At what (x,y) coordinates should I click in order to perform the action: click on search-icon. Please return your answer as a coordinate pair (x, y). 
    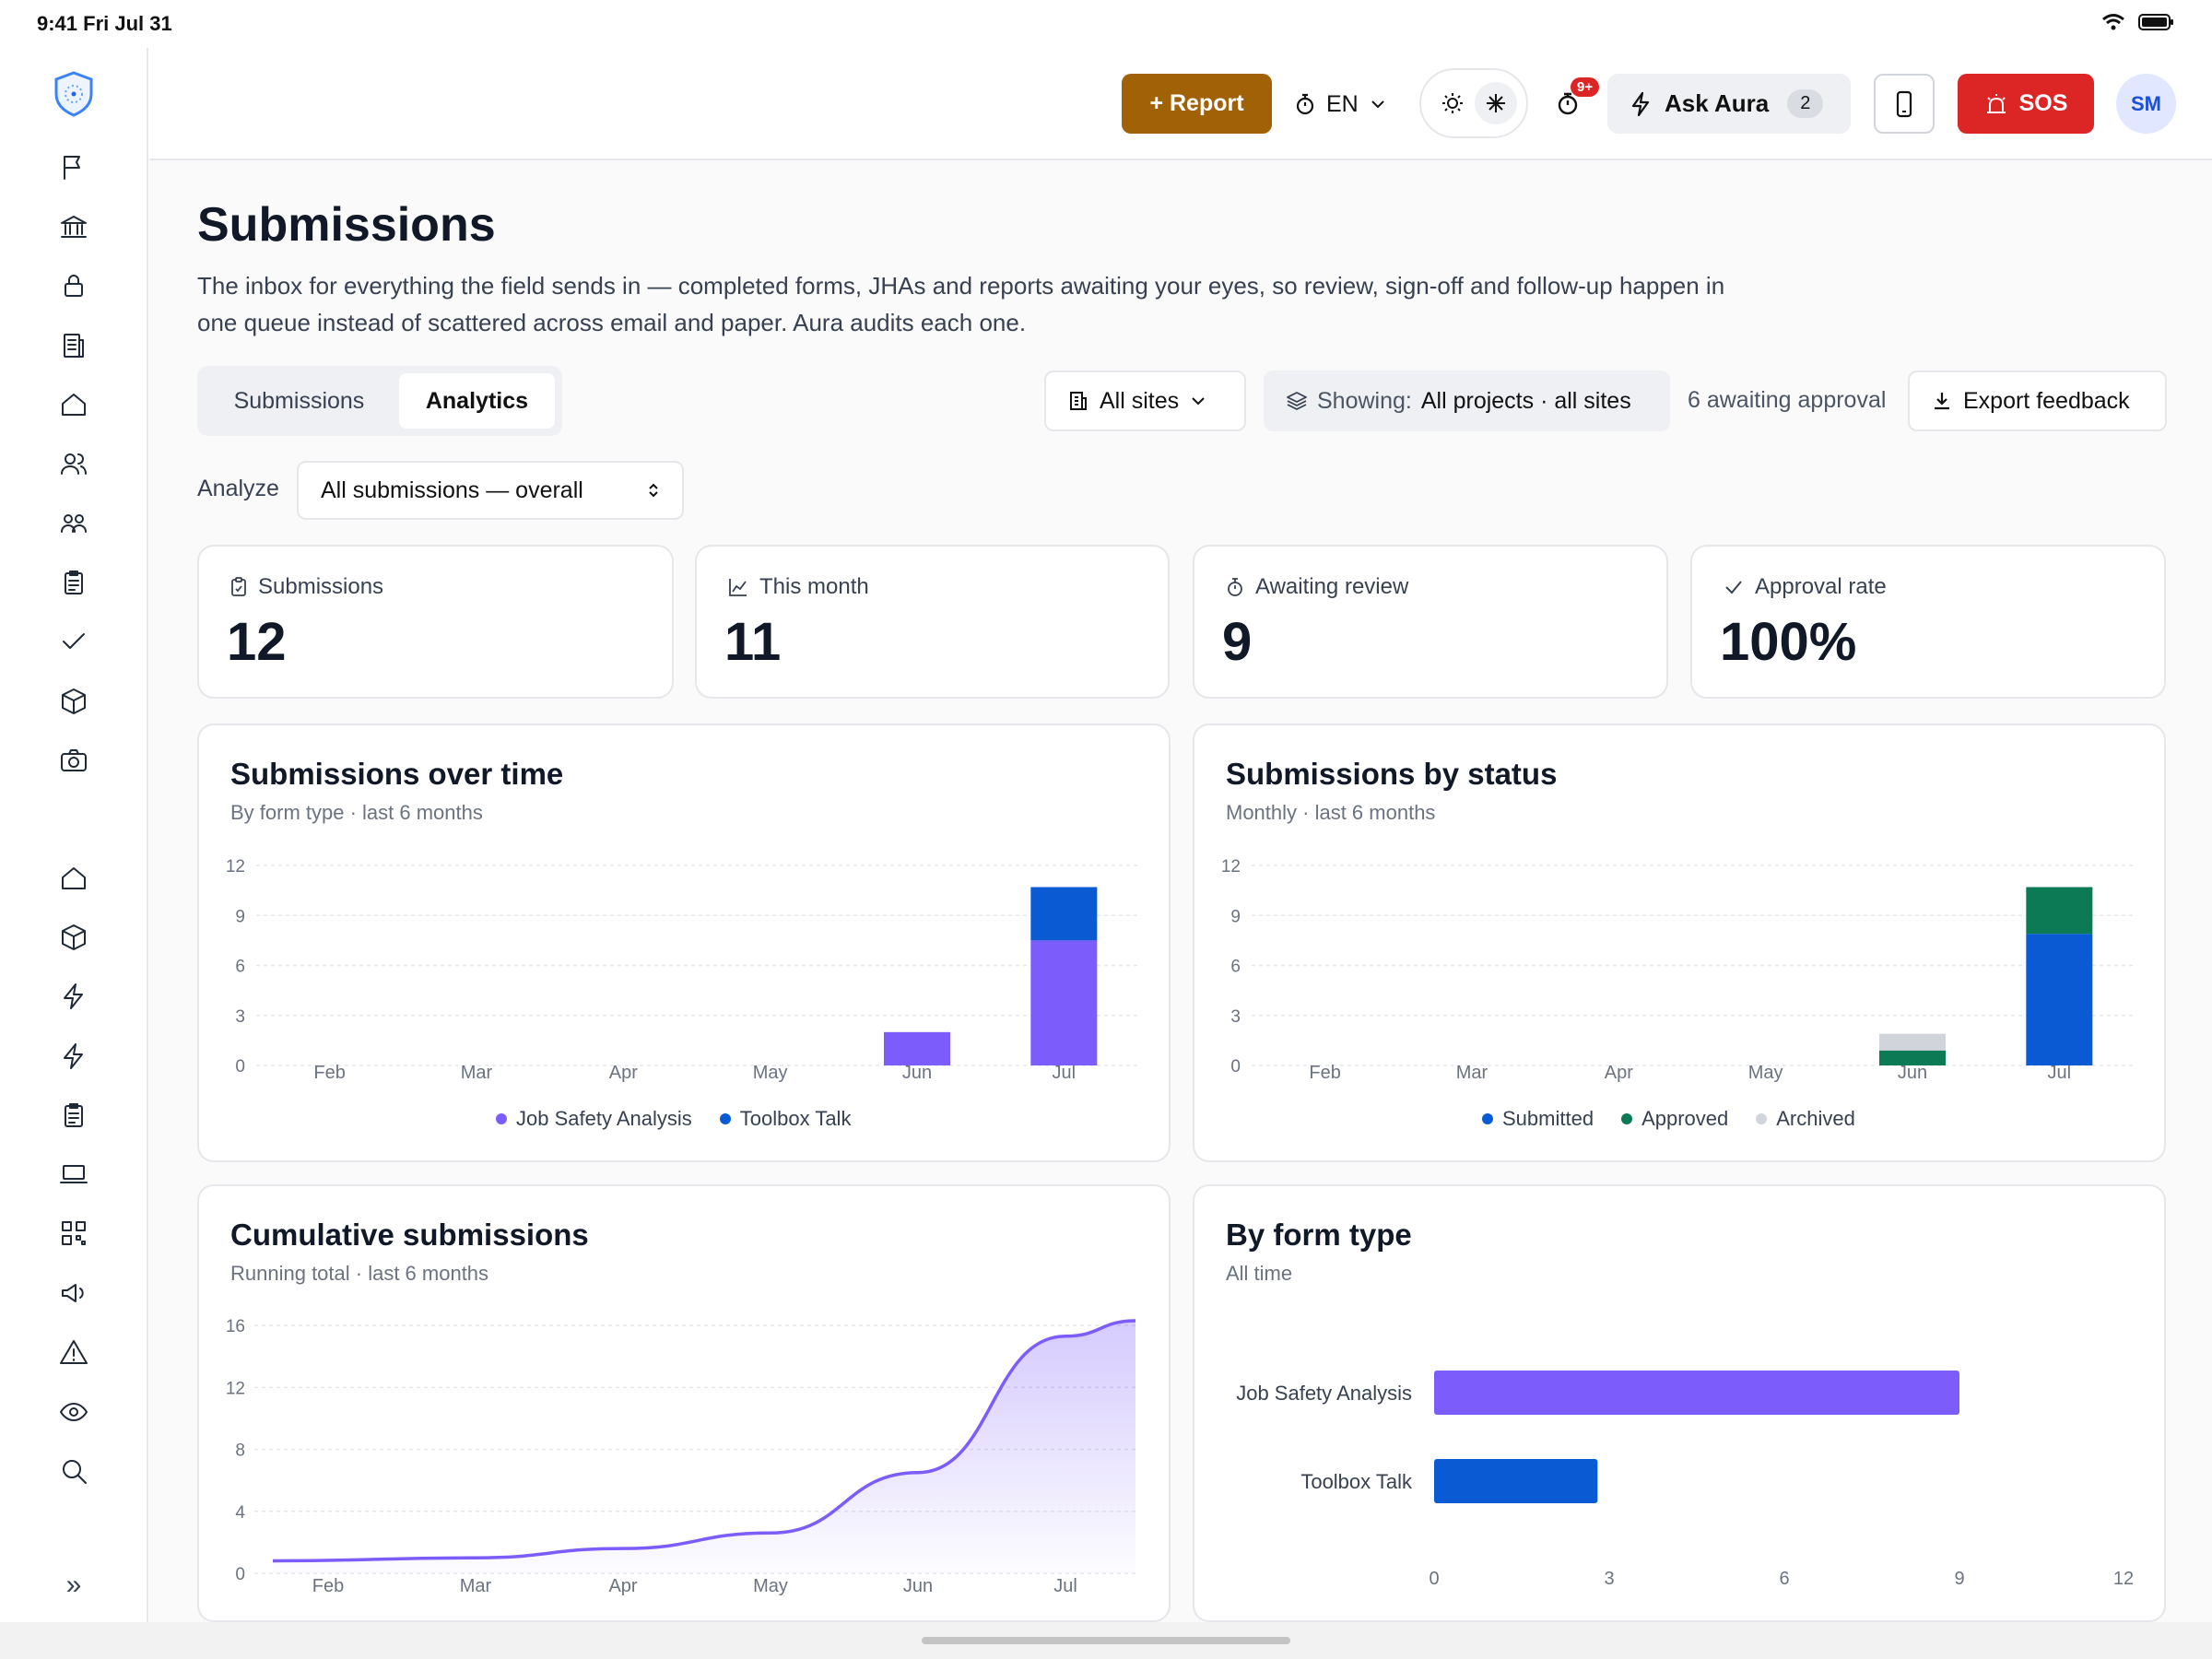
    Looking at the image, I should click on (73, 1471).